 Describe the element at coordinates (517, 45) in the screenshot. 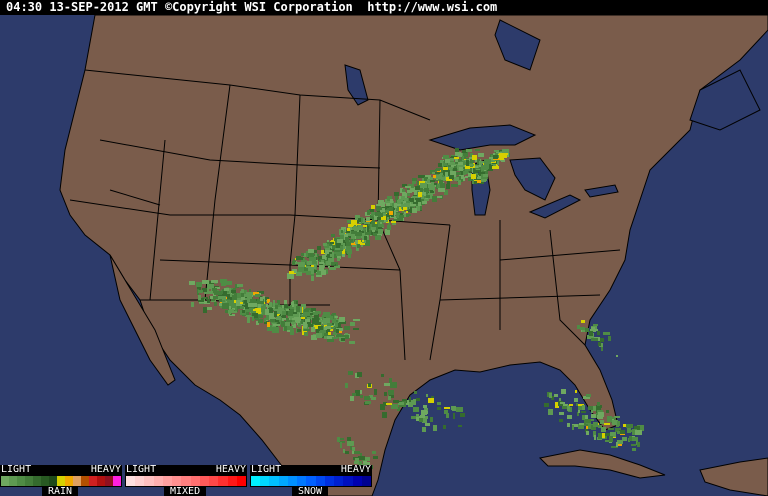

I see `hudson-bay-inlet` at that location.